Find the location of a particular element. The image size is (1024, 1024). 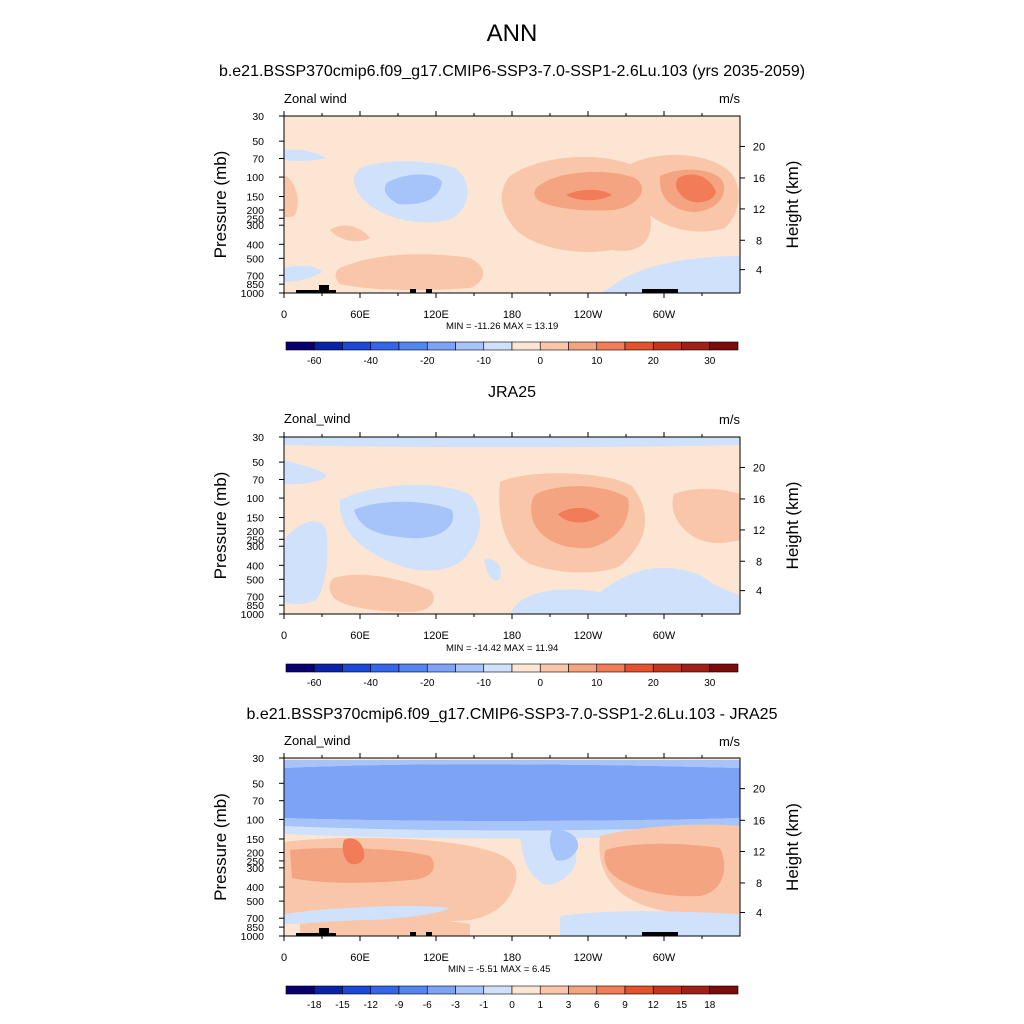

panel-2-colorbar-label: -40 is located at coordinates (371, 683).